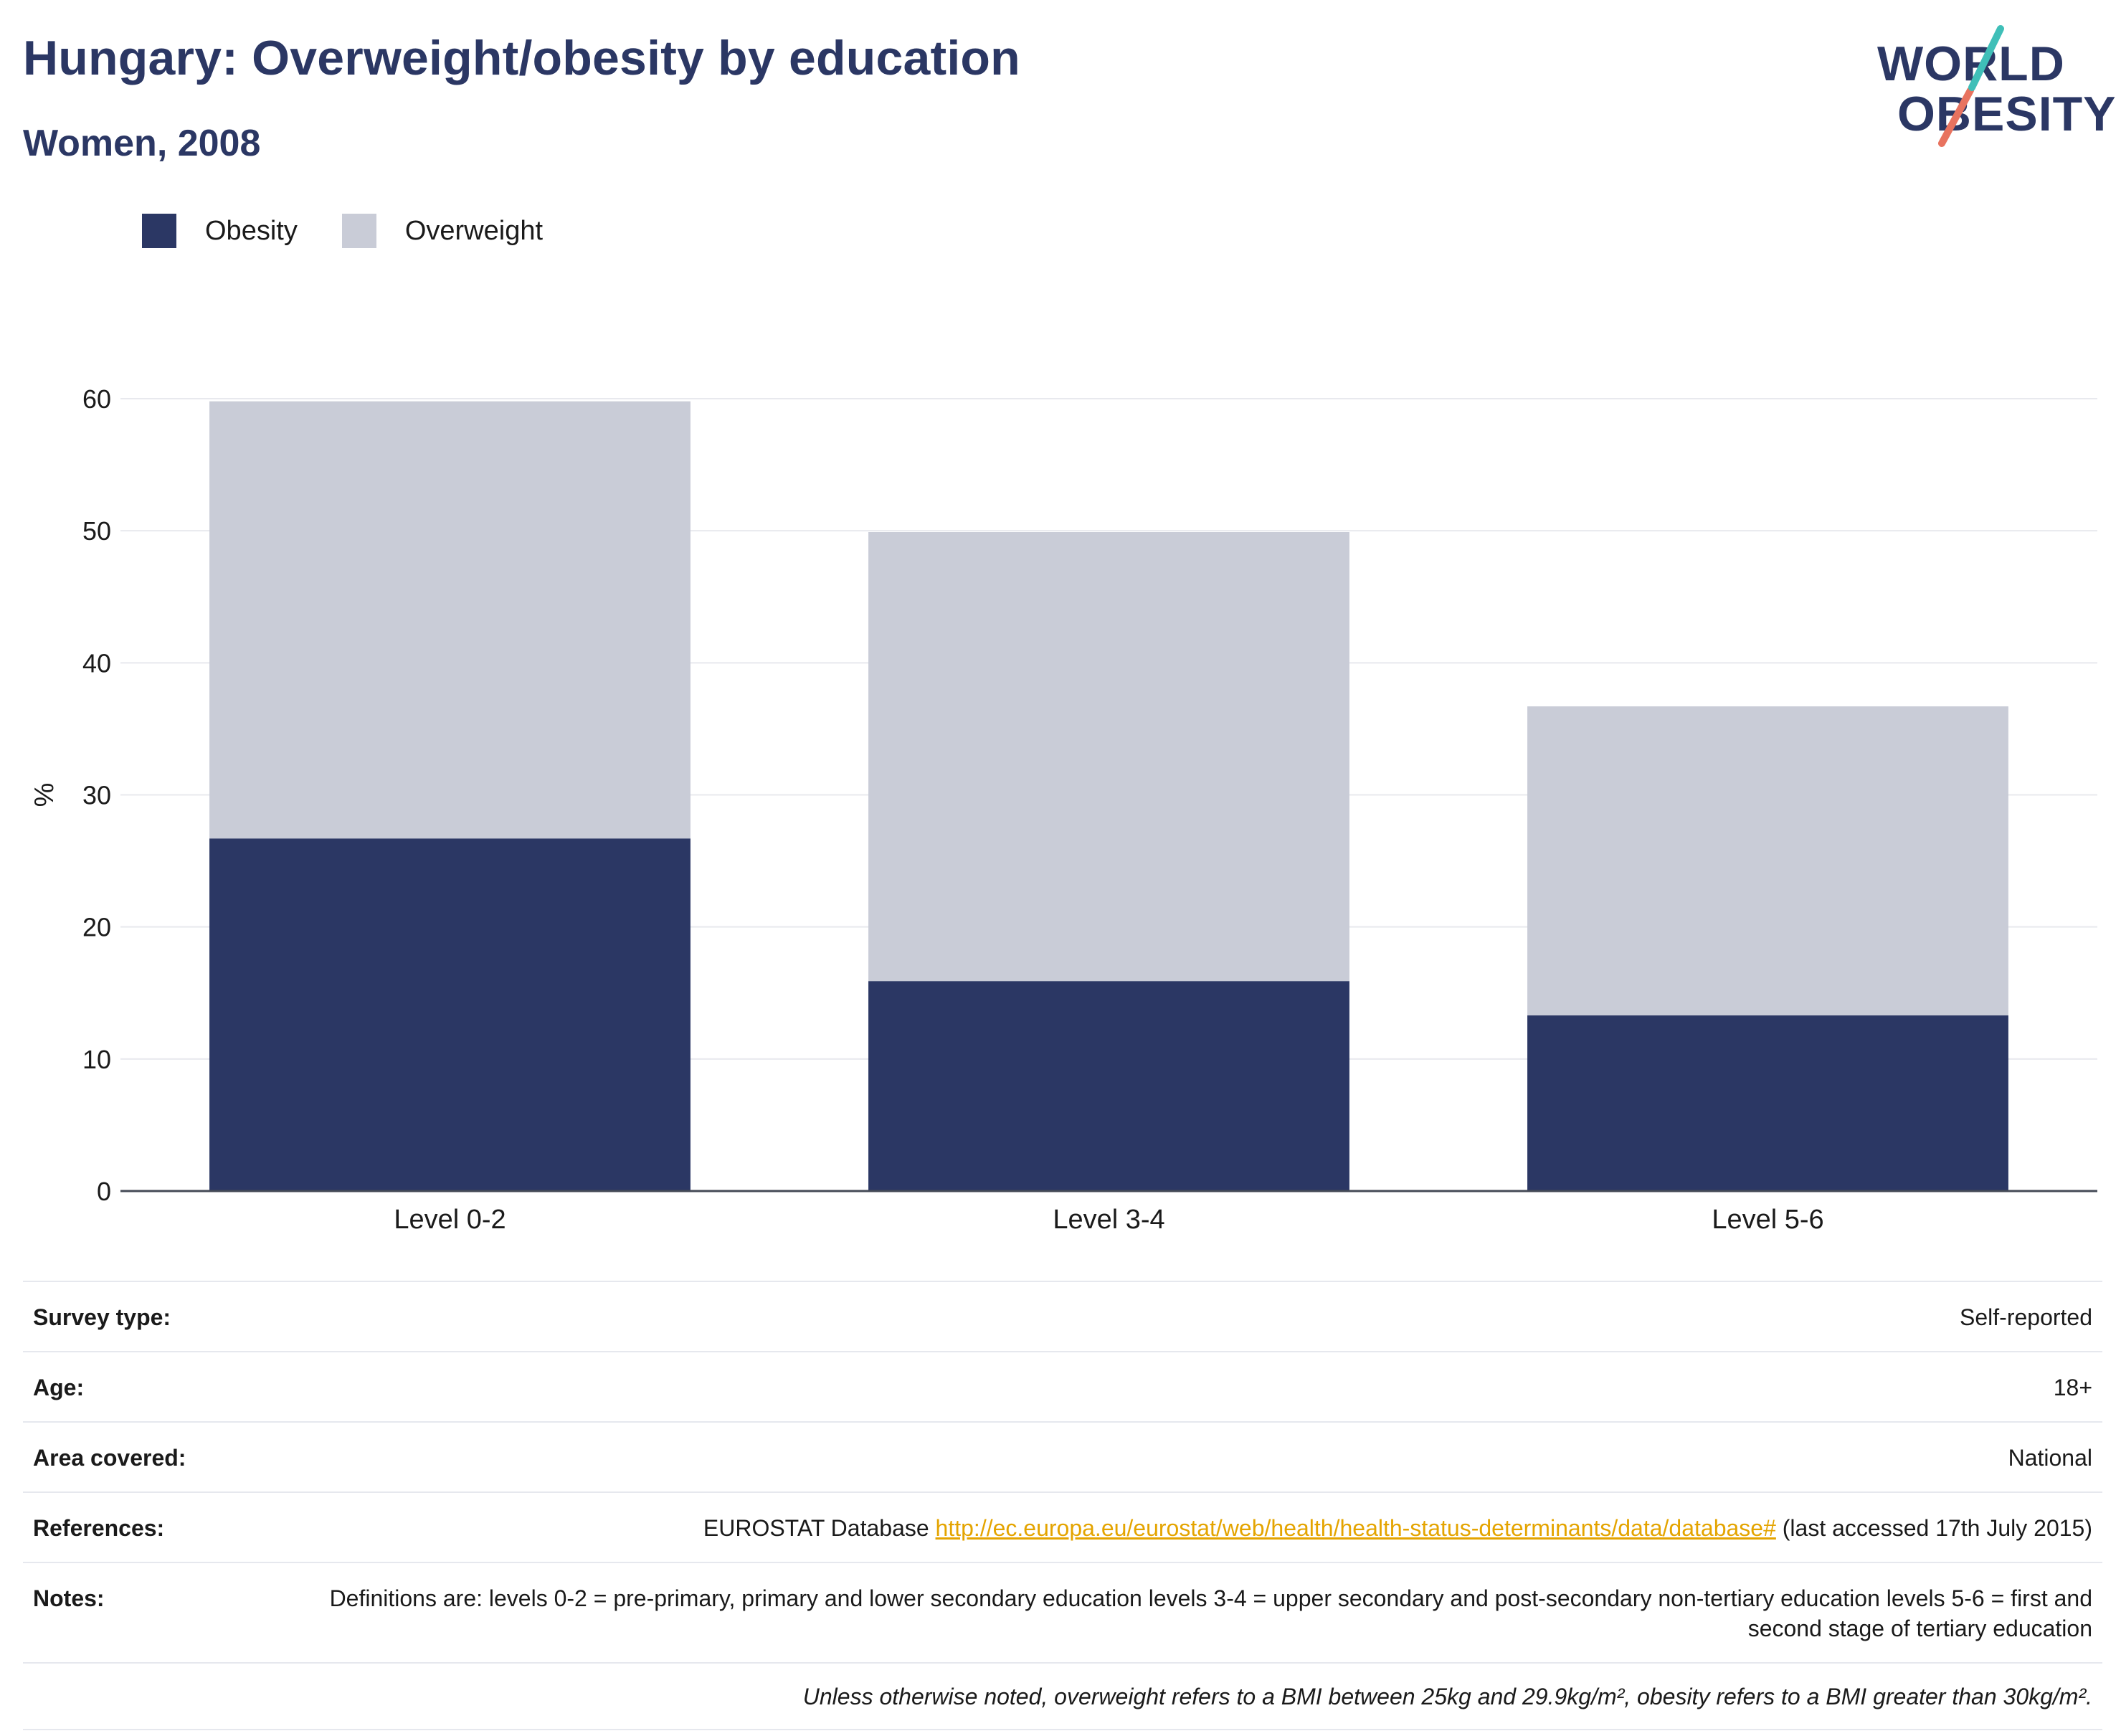  Describe the element at coordinates (99, 1528) in the screenshot. I see `info-key: References:` at that location.